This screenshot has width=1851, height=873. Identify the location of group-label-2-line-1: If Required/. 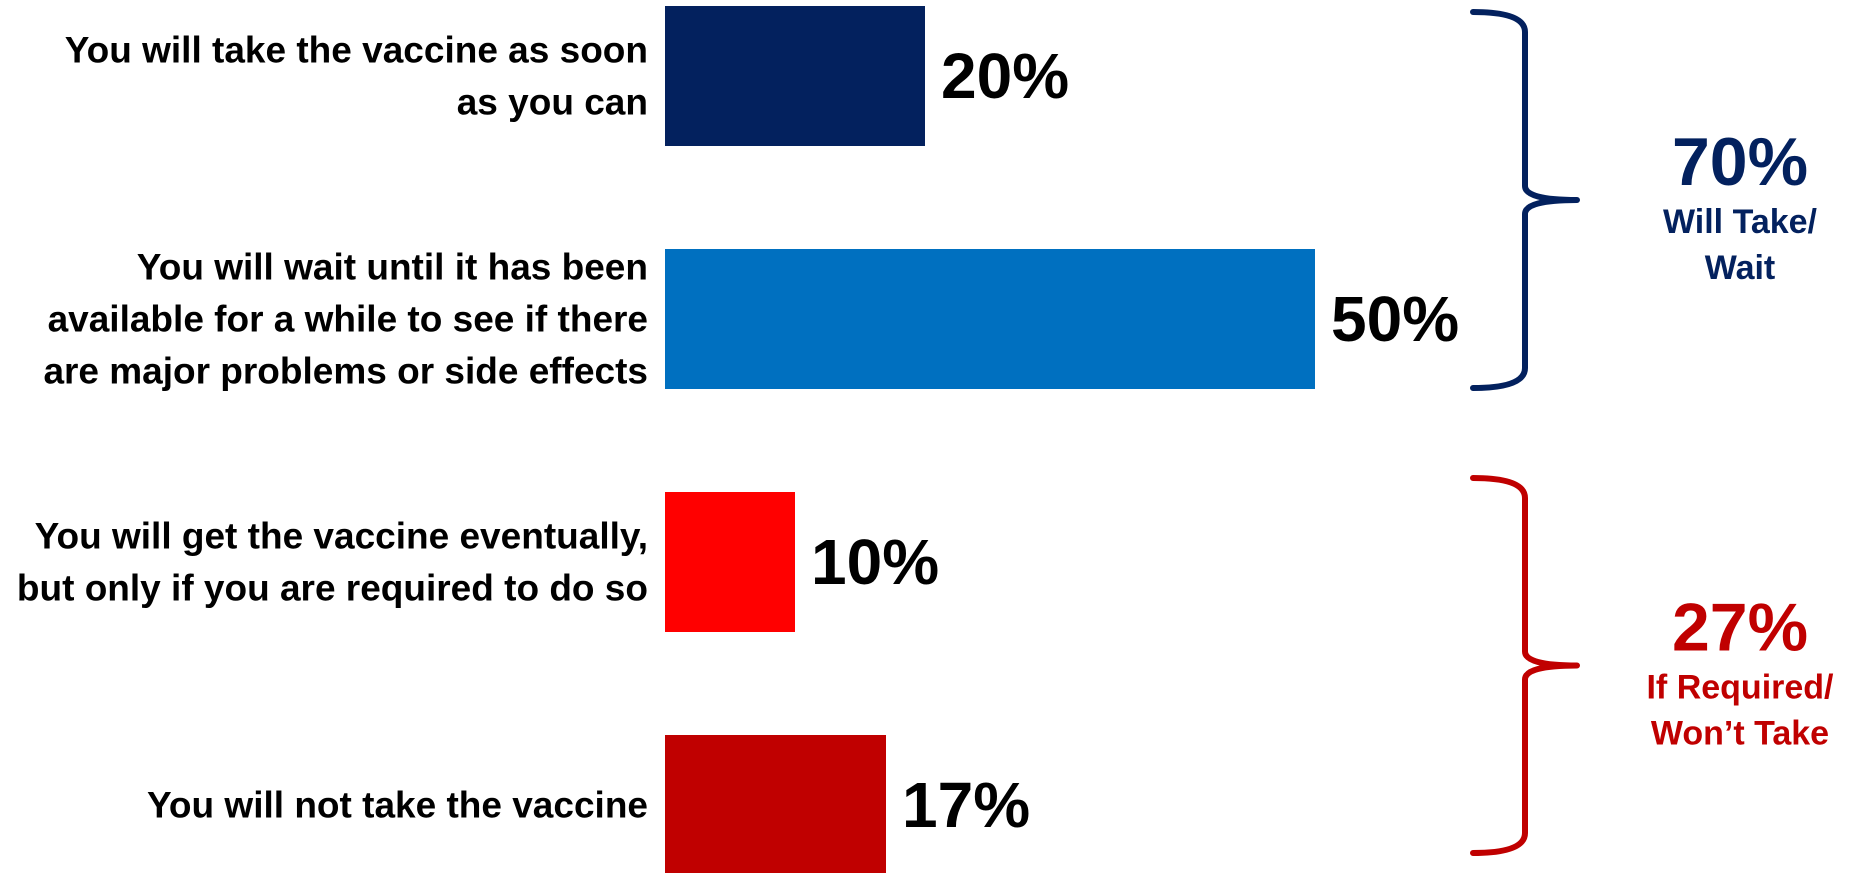
(1740, 688).